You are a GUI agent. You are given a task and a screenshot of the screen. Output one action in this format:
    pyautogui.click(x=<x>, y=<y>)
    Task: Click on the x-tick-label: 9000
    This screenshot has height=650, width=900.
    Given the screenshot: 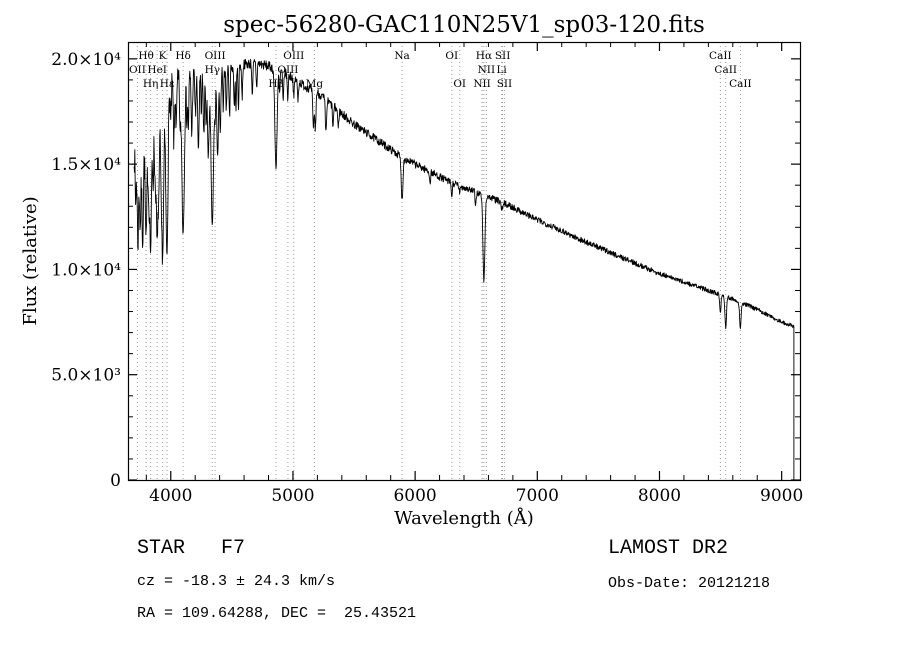 What is the action you would take?
    pyautogui.click(x=781, y=496)
    